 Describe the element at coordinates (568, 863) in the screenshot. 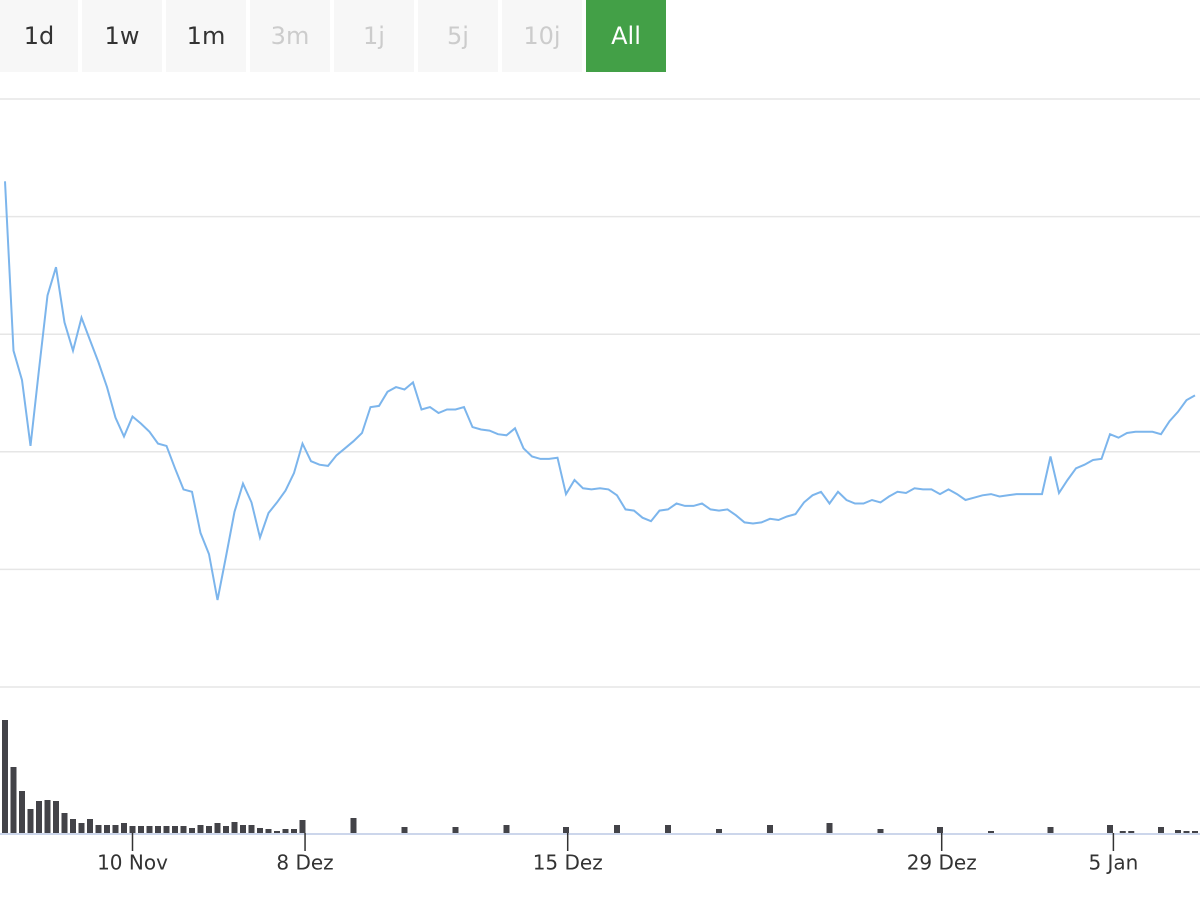

I see `x-tick-label: 15 Dez` at that location.